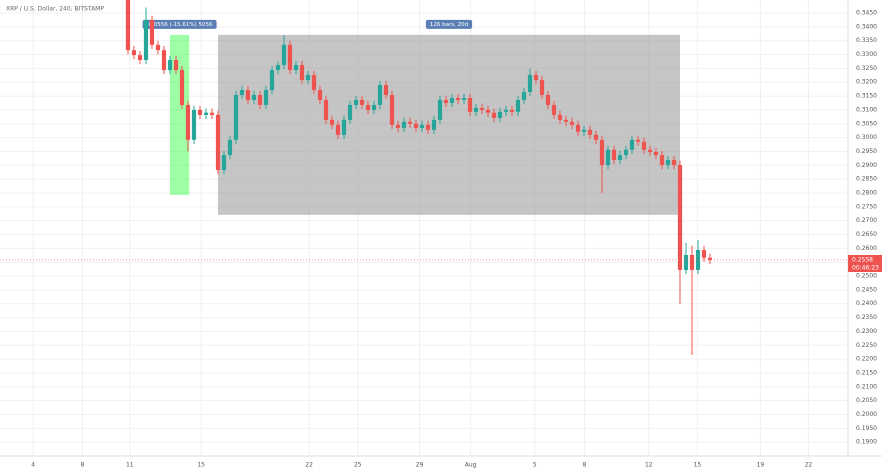  What do you see at coordinates (865, 263) in the screenshot?
I see `last-price-box` at bounding box center [865, 263].